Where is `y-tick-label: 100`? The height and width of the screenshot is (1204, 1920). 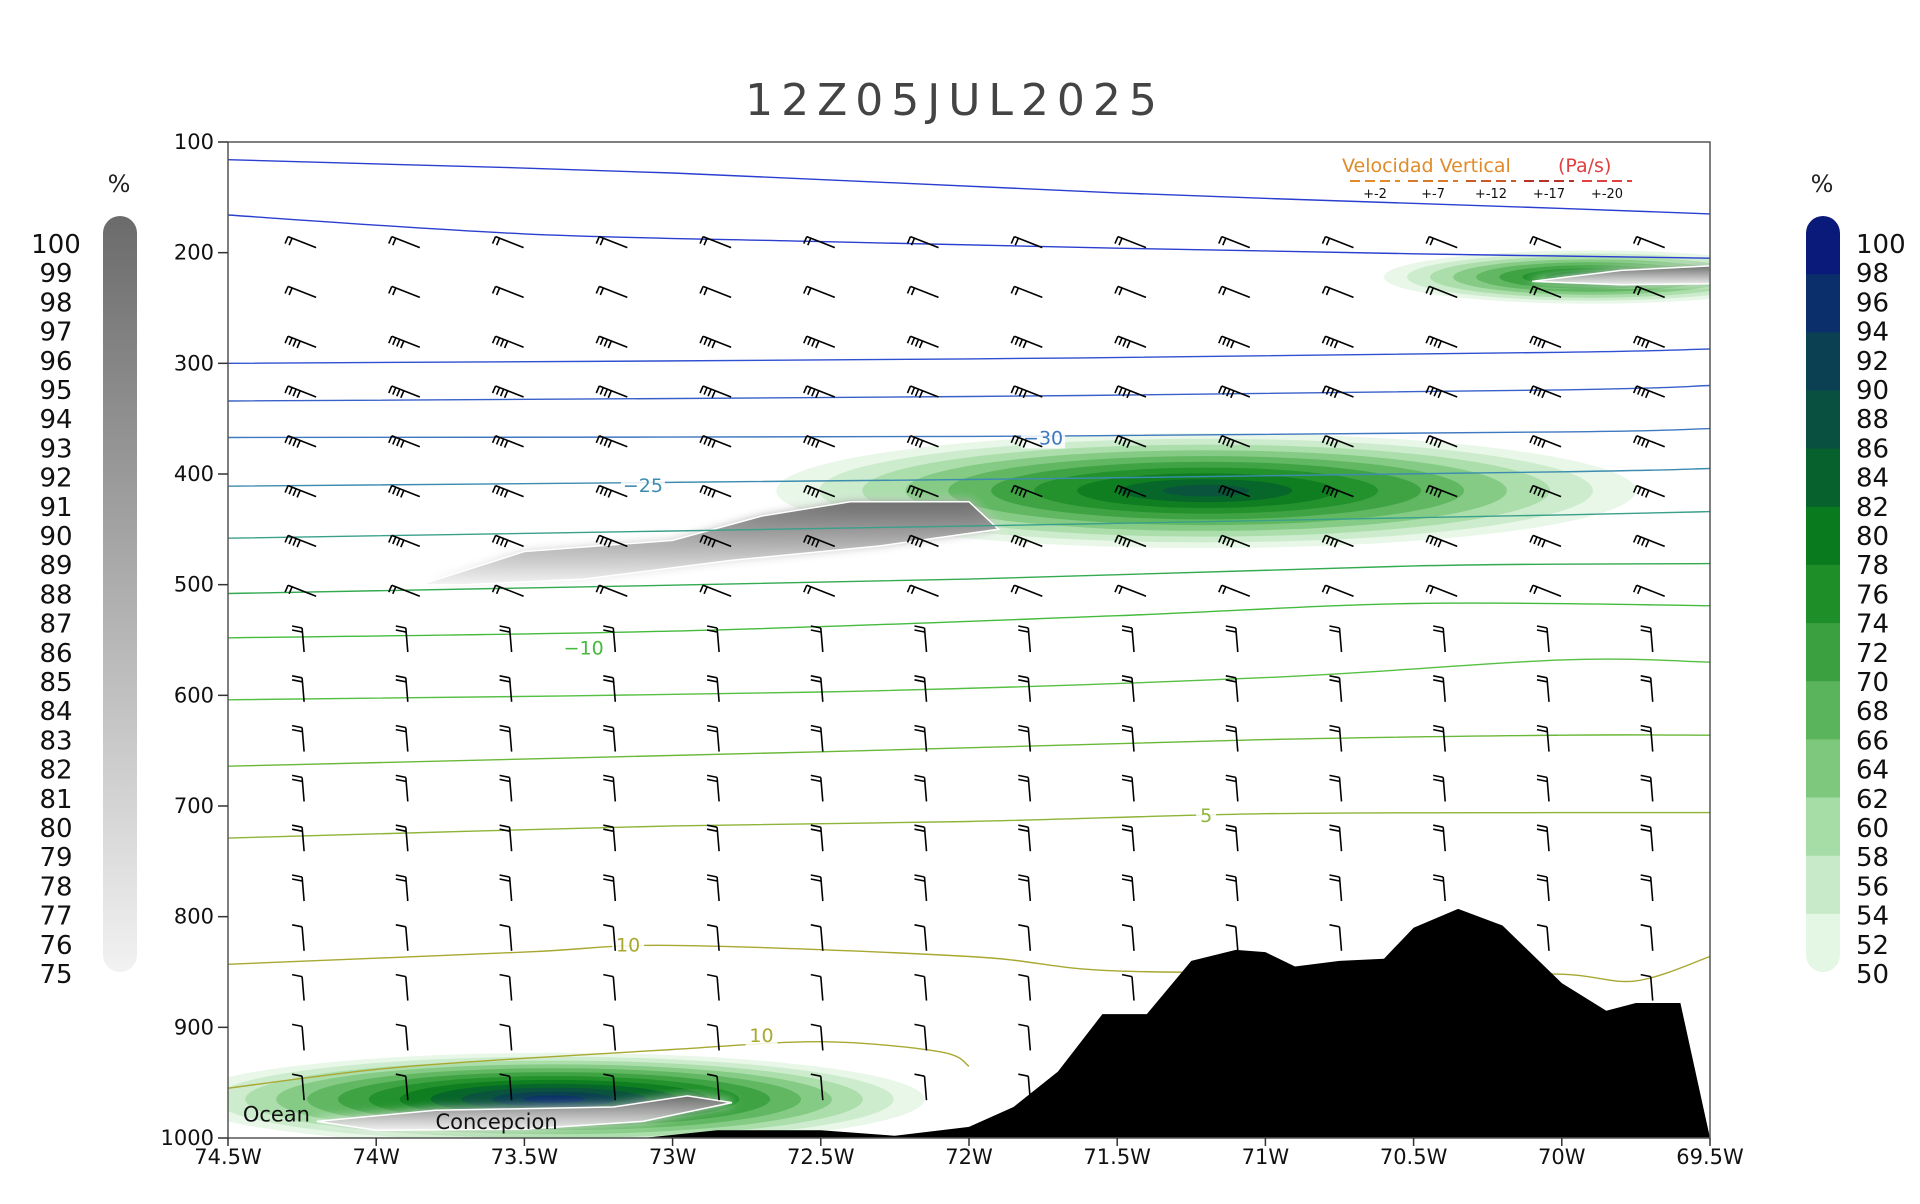 y-tick-label: 100 is located at coordinates (194, 142).